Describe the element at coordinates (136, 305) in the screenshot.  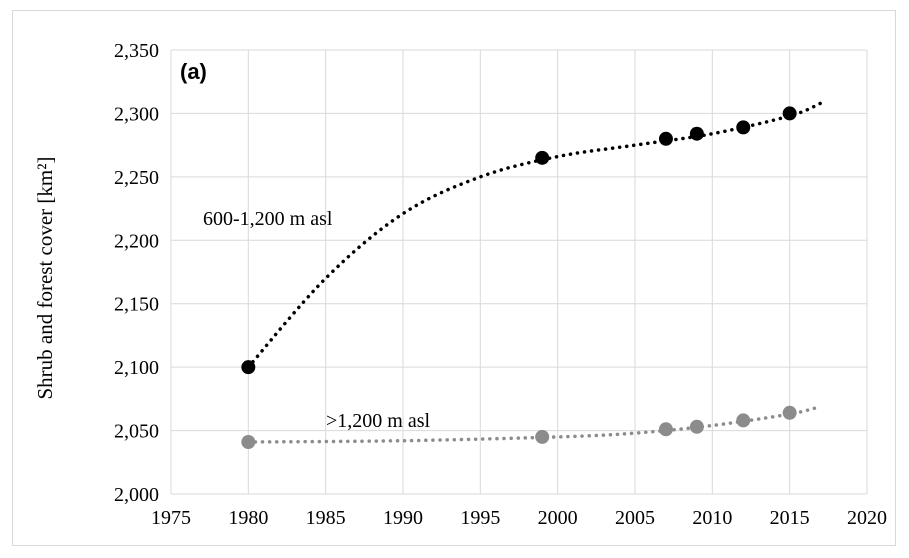
I see `y-tick-label: 2,150` at that location.